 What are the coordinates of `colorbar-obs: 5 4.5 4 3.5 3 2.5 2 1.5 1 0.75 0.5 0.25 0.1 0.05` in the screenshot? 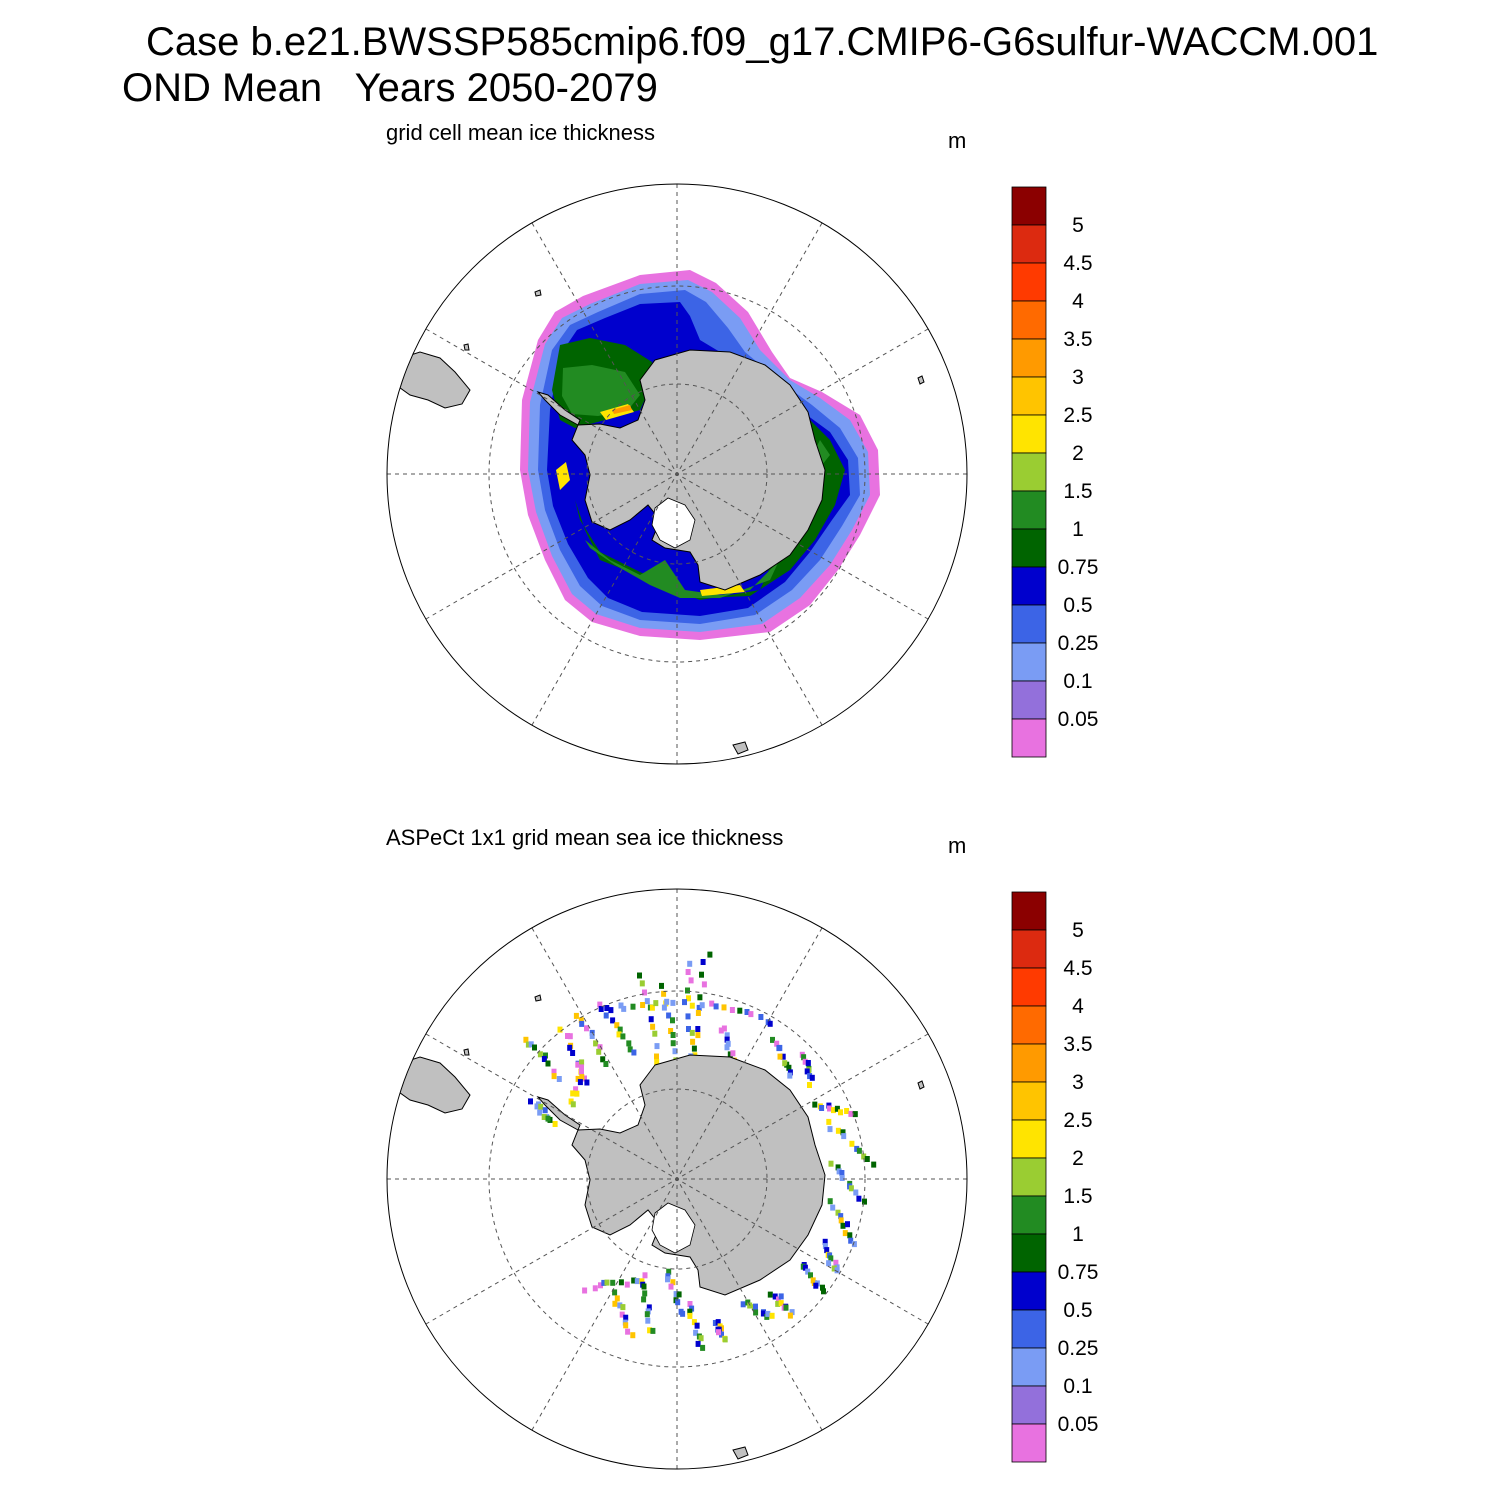 It's located at (1055, 1177).